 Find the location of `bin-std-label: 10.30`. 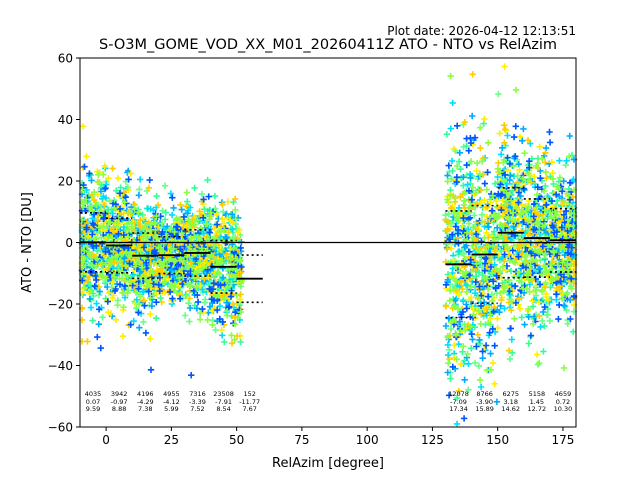

bin-std-label: 10.30 is located at coordinates (563, 409).